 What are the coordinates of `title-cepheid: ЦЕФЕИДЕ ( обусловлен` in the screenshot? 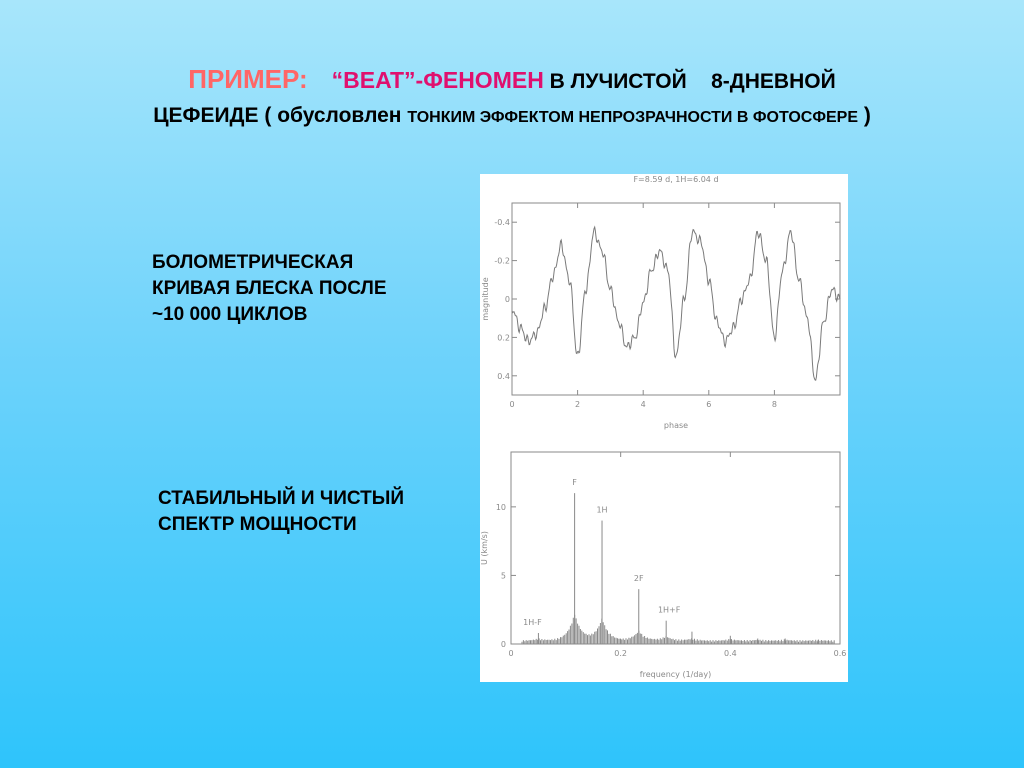 It's located at (280, 115).